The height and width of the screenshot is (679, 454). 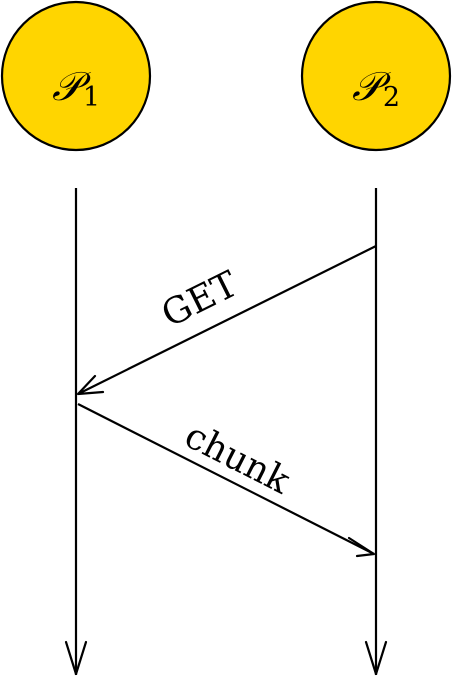 I want to click on message-chunk-label: chunk, so click(x=237, y=459).